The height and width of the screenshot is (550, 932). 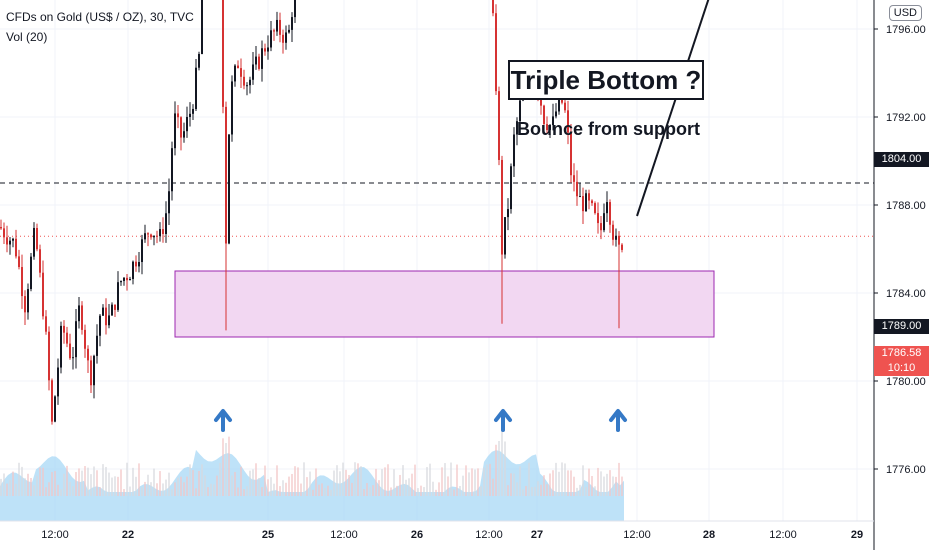 What do you see at coordinates (608, 129) in the screenshot?
I see `pattern-subtitle: Bounce from support` at bounding box center [608, 129].